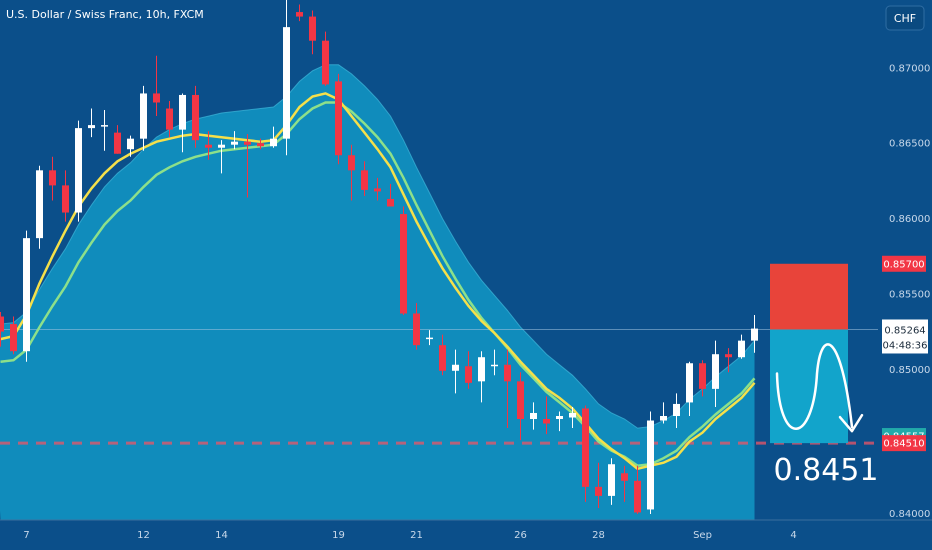 Image resolution: width=932 pixels, height=550 pixels. Describe the element at coordinates (105, 14) in the screenshot. I see `chart-title: U.S. Dollar / Swiss Franc, 10h, FXCM` at that location.